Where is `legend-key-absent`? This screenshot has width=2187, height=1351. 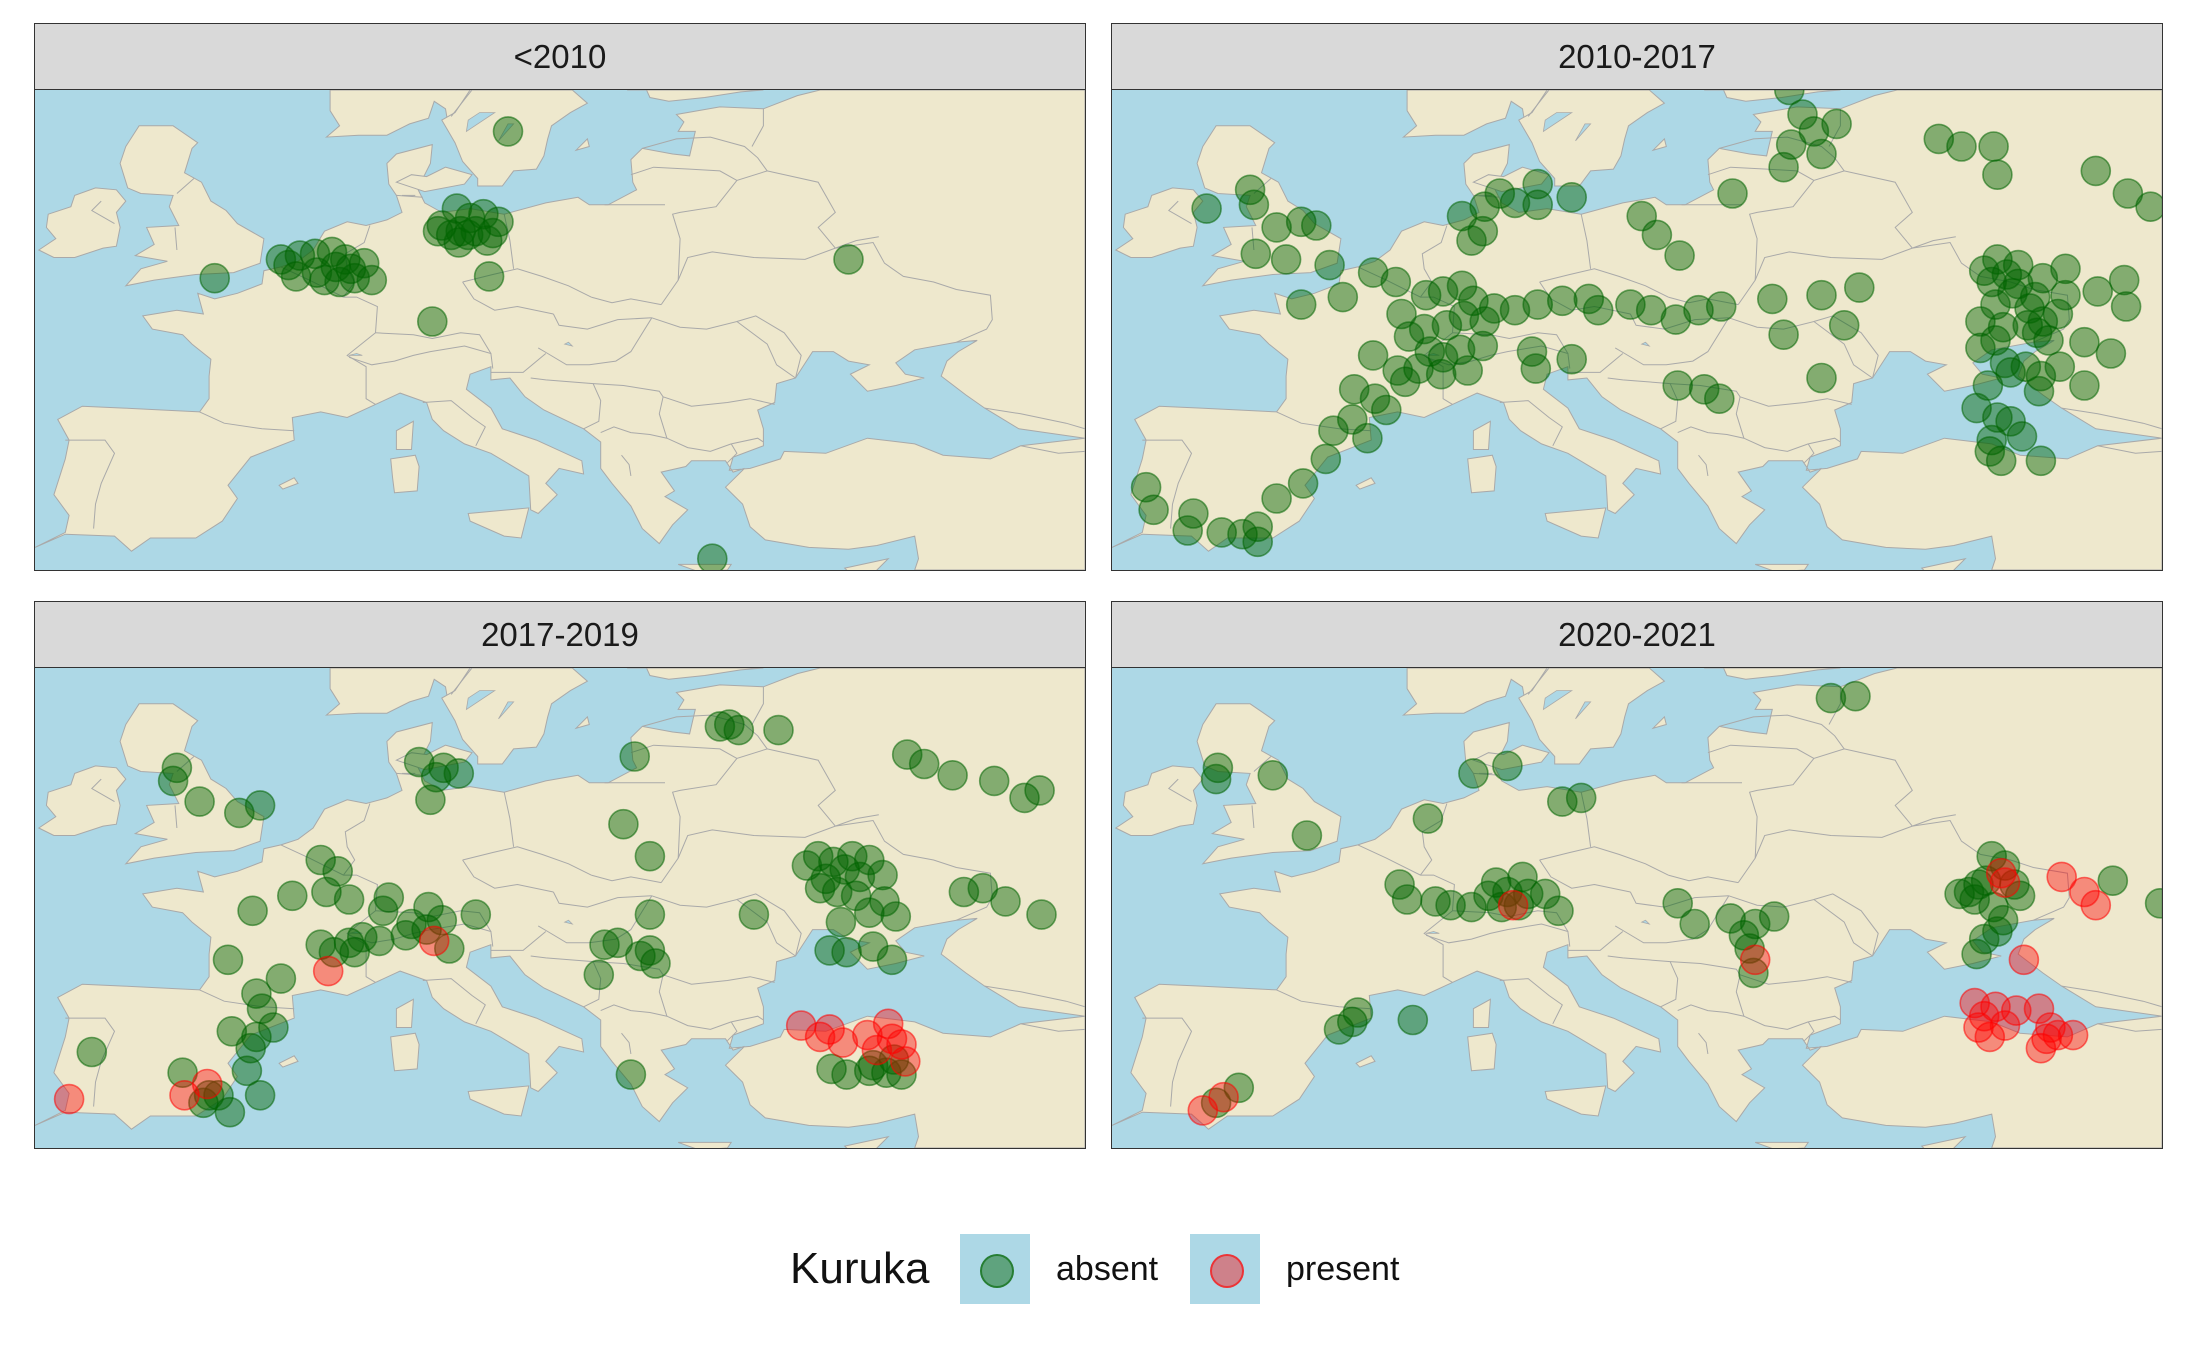
legend-key-absent is located at coordinates (995, 1269).